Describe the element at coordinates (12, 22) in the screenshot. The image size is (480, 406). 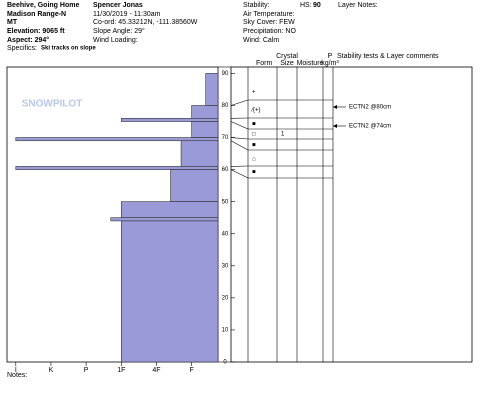
I see `header-text: MT` at that location.